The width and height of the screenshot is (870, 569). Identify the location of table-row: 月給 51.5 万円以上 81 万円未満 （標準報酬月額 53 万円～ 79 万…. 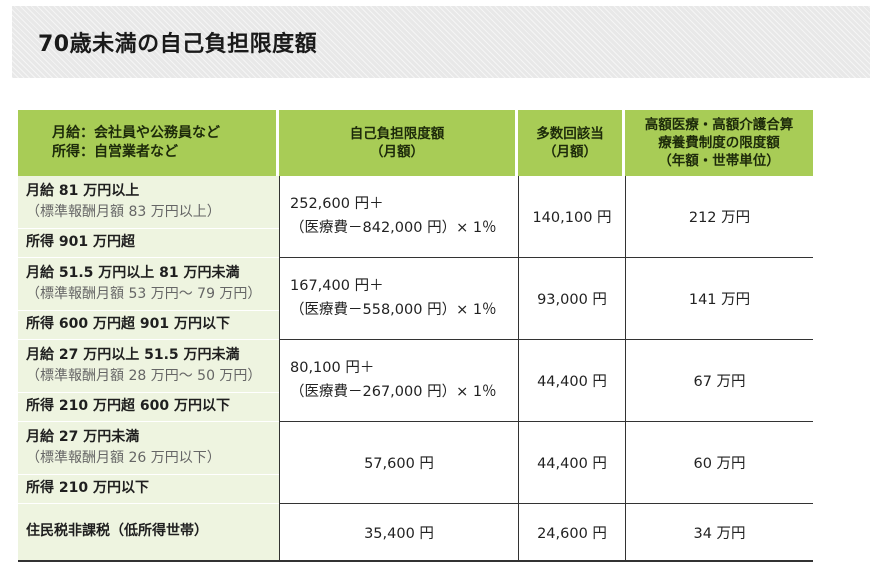
(415, 299).